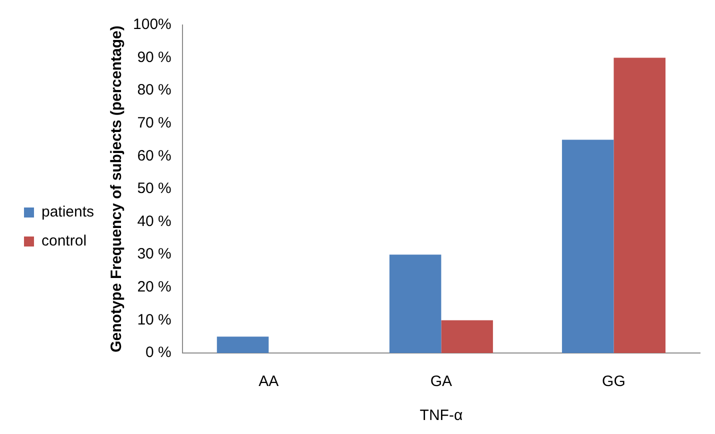 The width and height of the screenshot is (715, 434). Describe the element at coordinates (441, 415) in the screenshot. I see `x-axis-title: TNF-α` at that location.